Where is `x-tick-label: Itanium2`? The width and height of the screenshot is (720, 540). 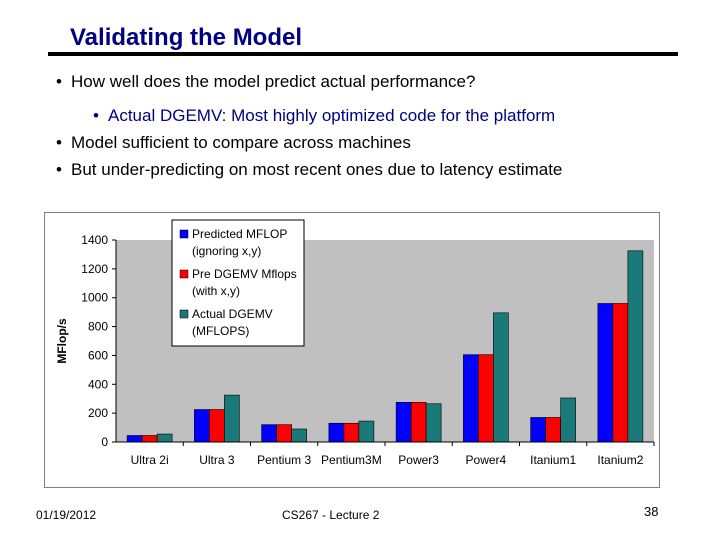 x-tick-label: Itanium2 is located at coordinates (620, 460).